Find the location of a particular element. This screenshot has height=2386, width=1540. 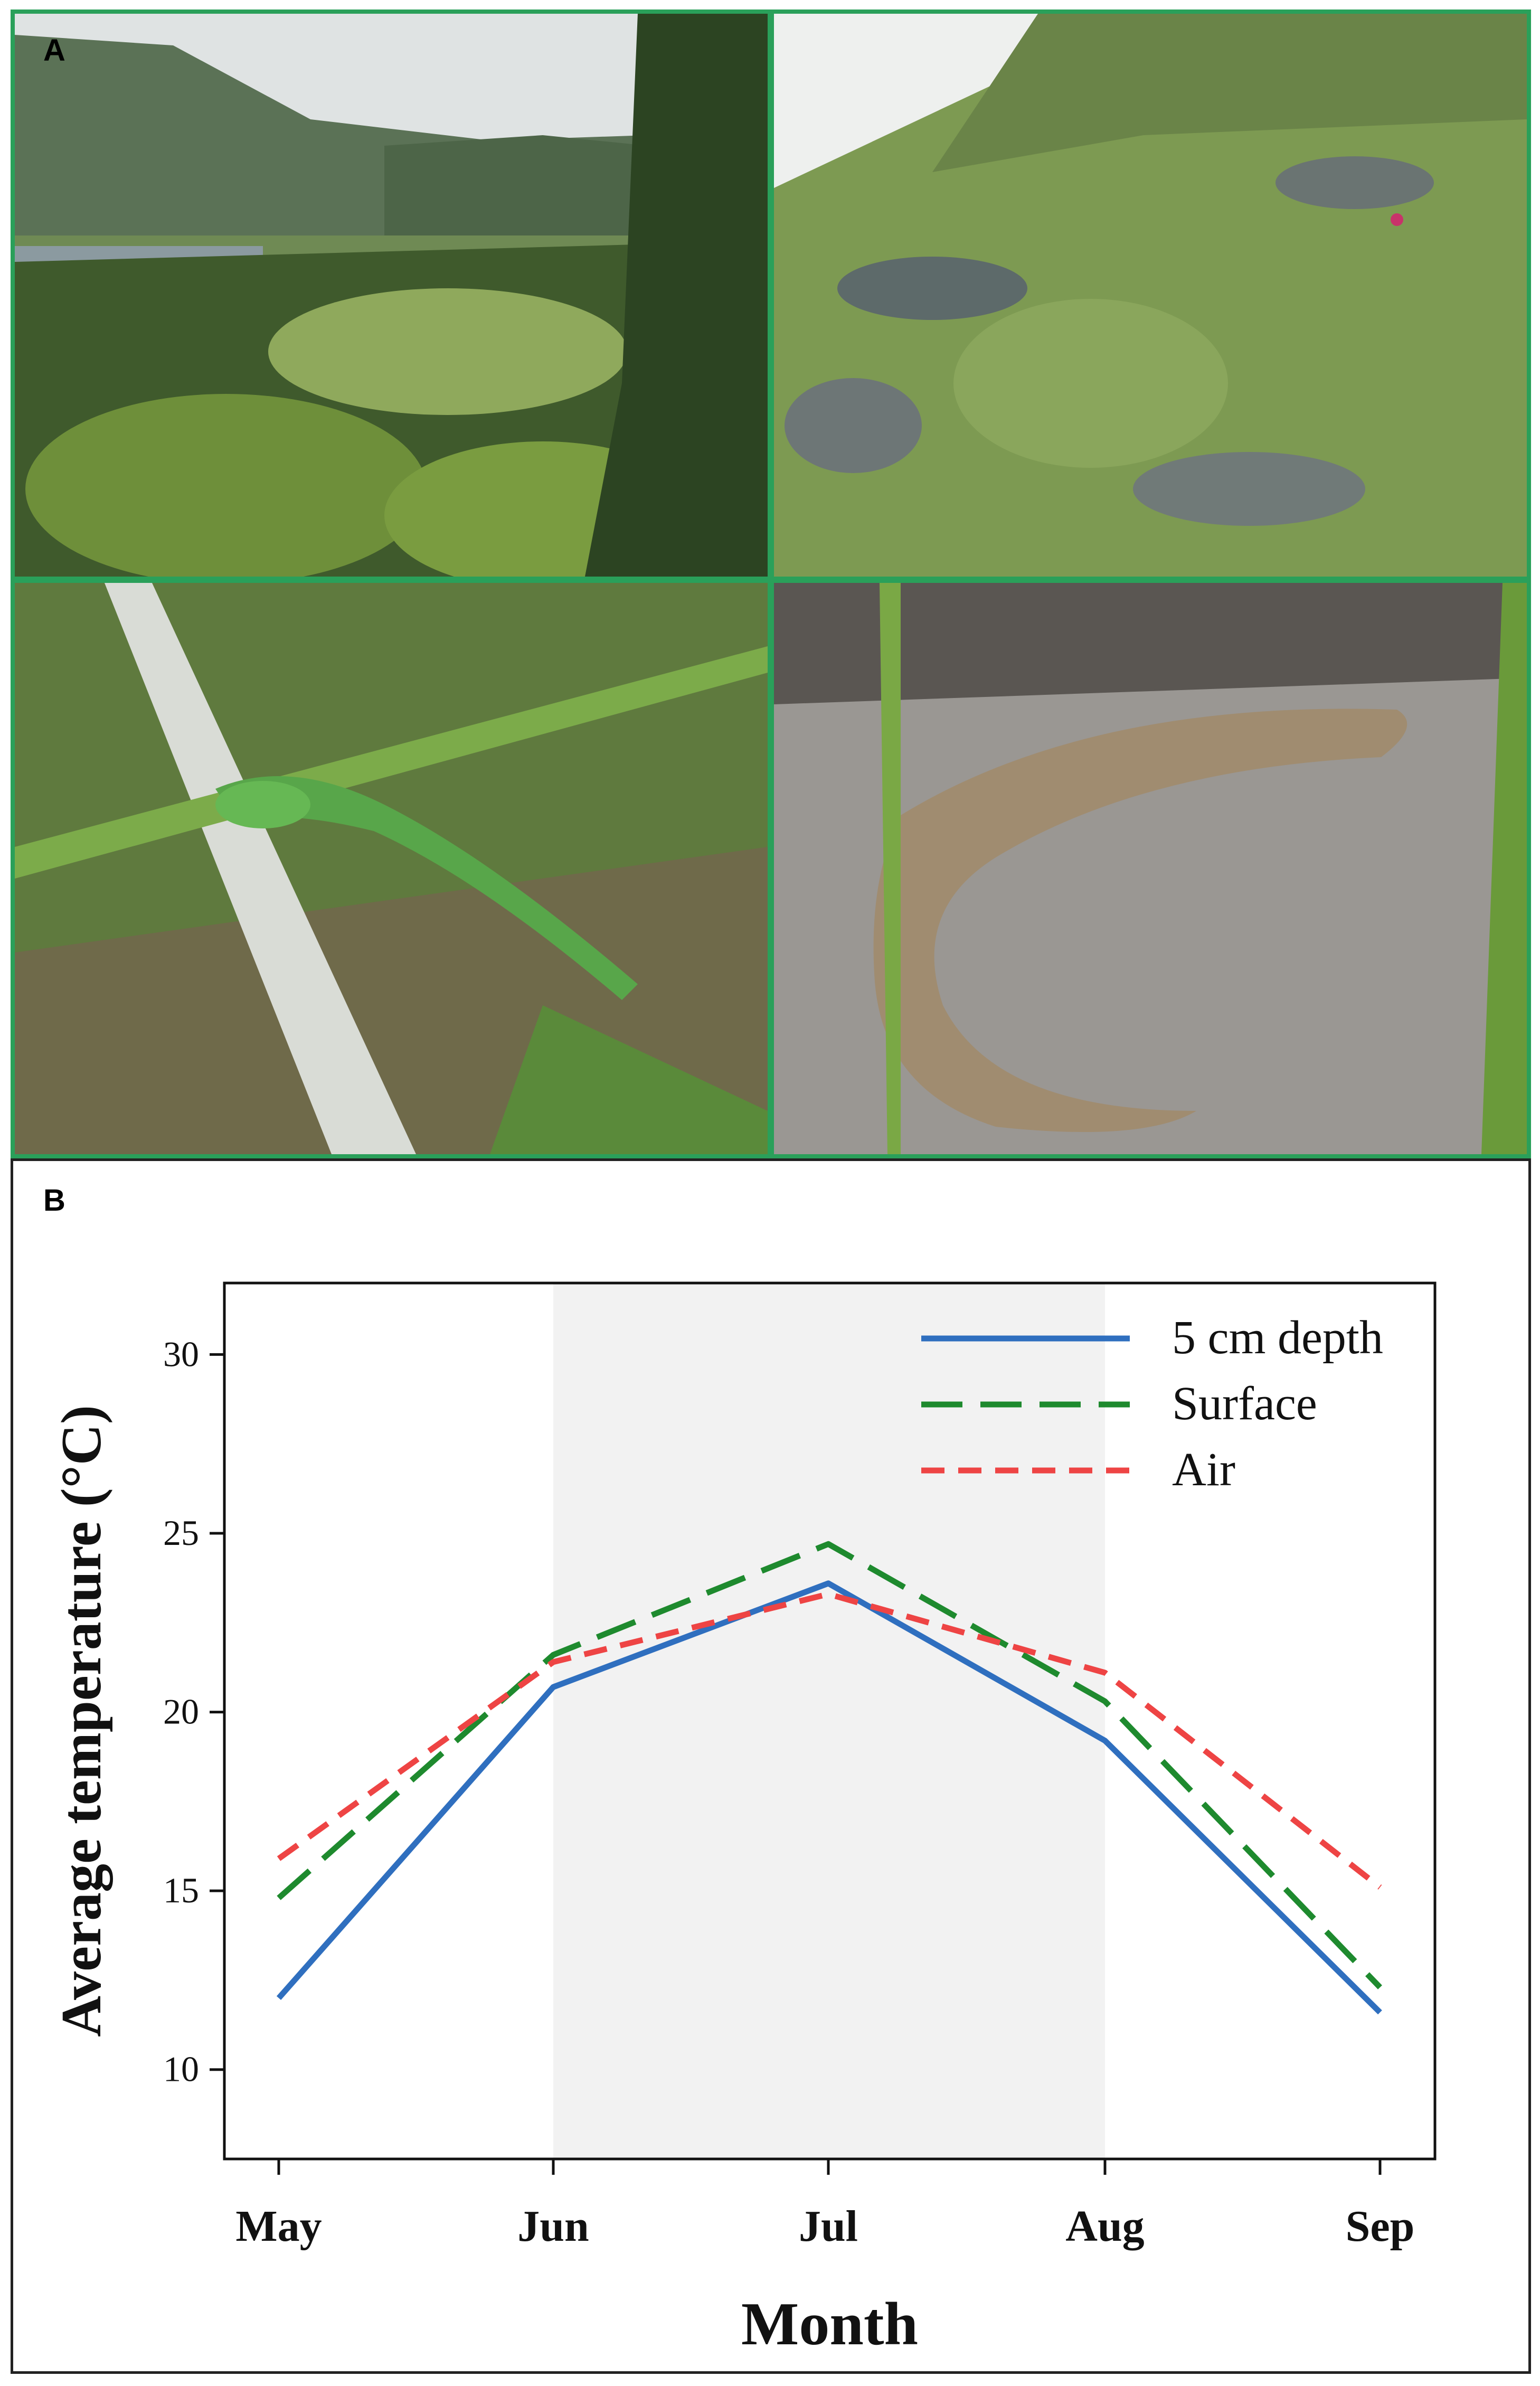

panel-label-b: B is located at coordinates (54, 1200).